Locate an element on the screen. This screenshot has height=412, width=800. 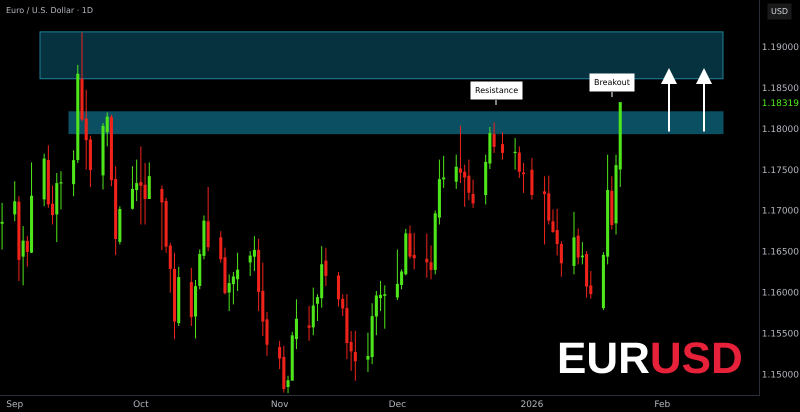
text: EURUSD is located at coordinates (650, 358).